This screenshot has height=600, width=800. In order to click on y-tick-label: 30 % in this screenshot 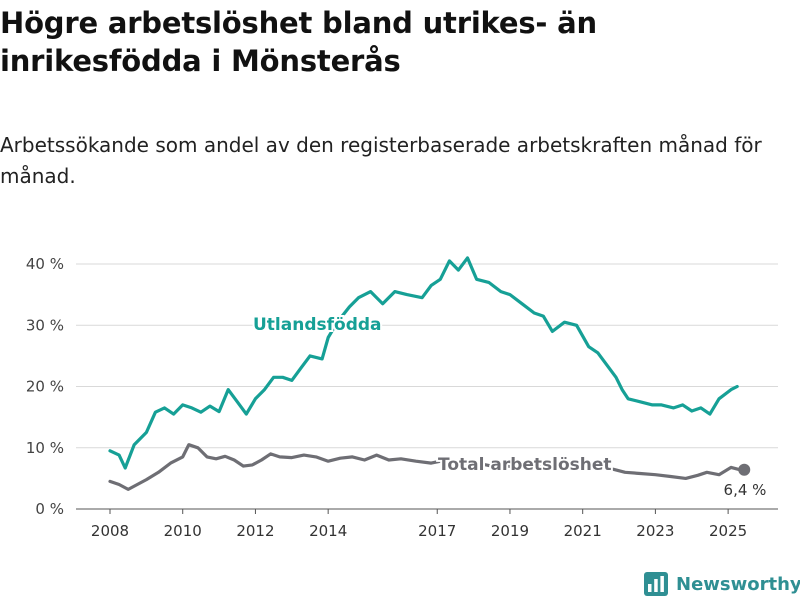, I will do `click(45, 325)`.